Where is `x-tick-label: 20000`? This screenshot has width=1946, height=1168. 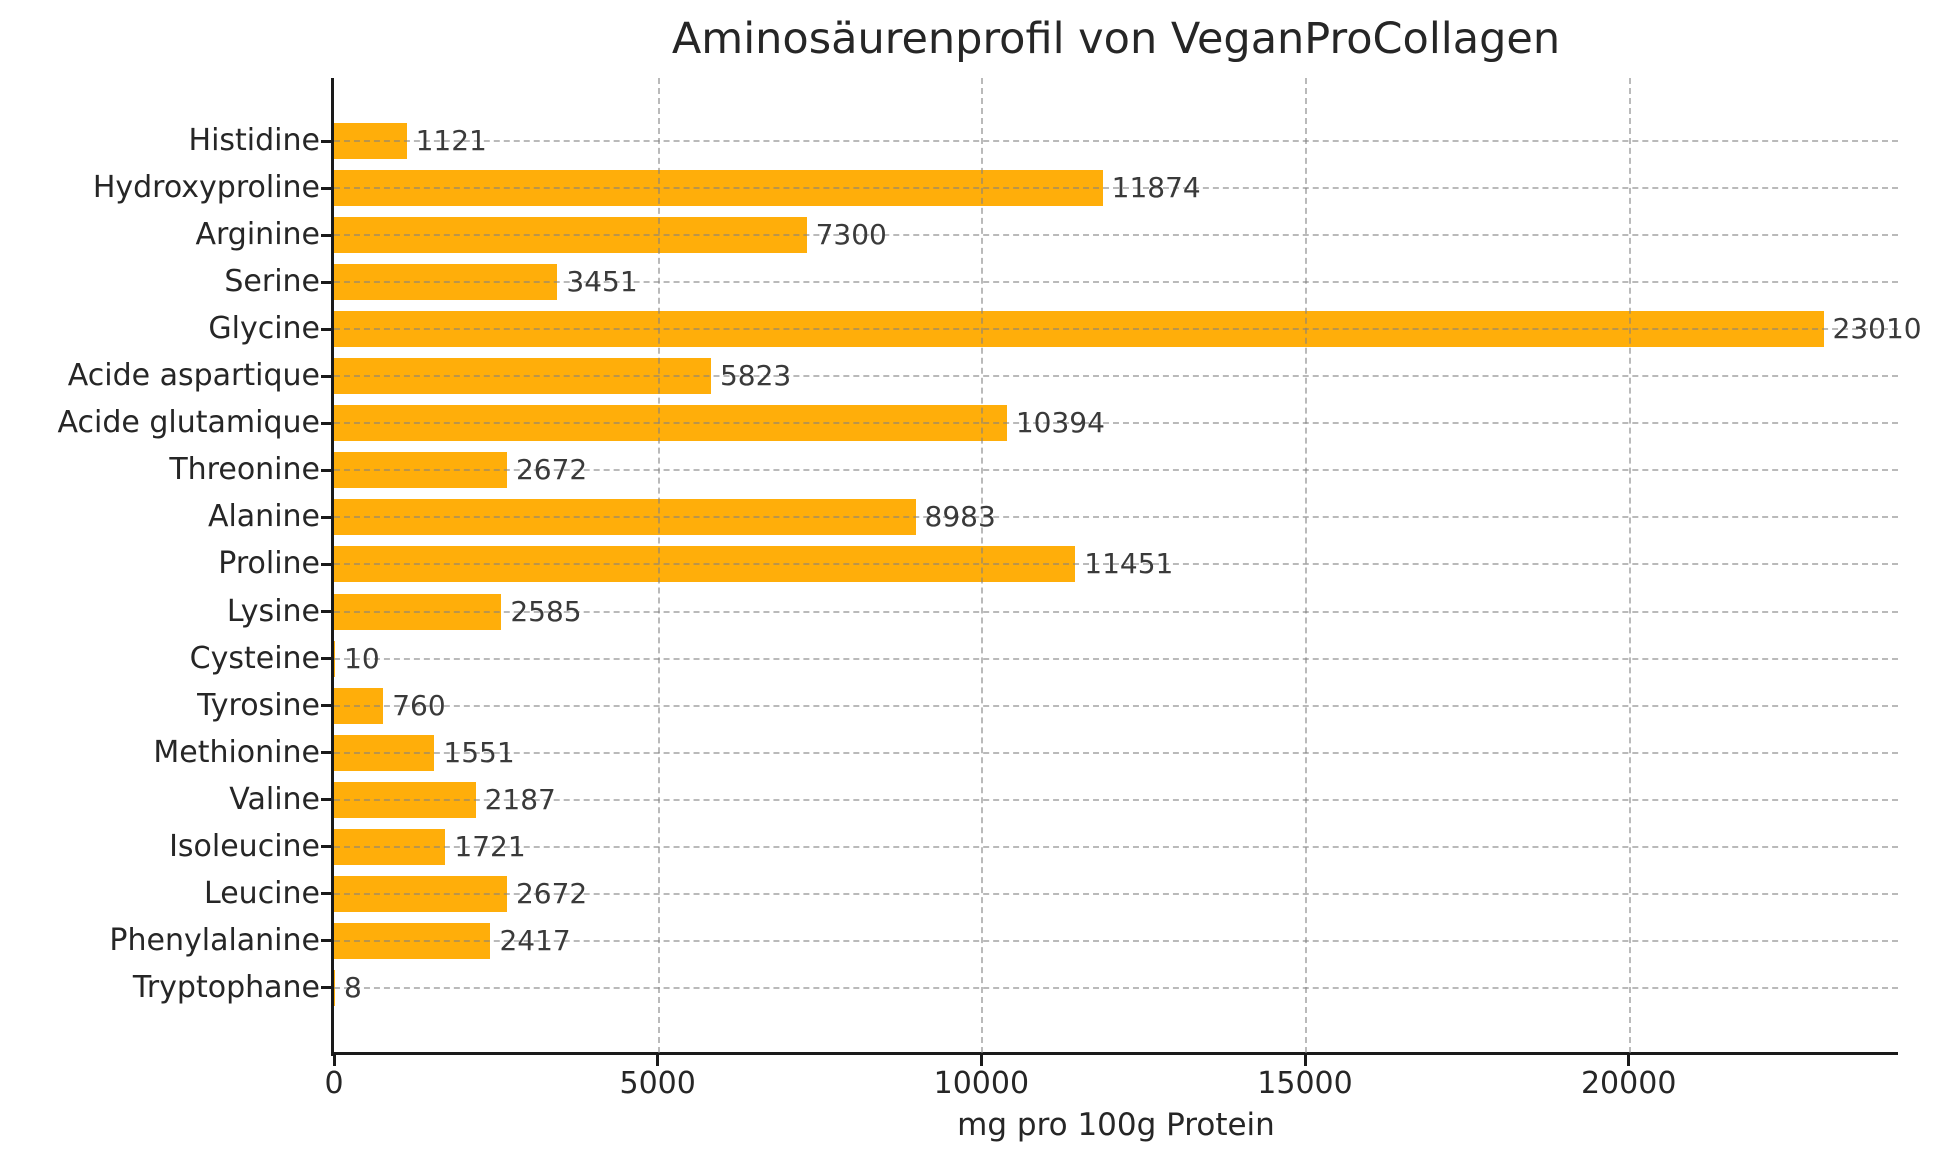
x-tick-label: 20000 is located at coordinates (1628, 1083).